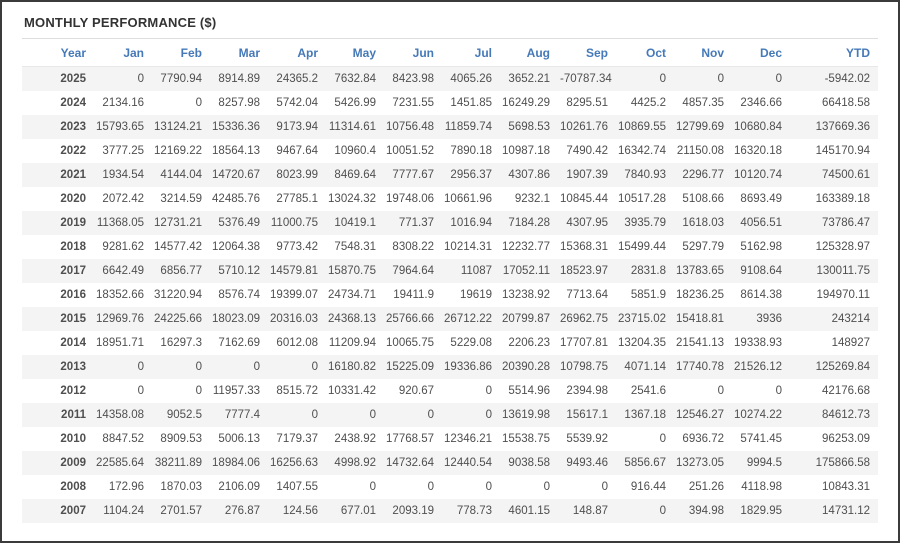  What do you see at coordinates (297, 438) in the screenshot?
I see `value-cell: 7179.37` at bounding box center [297, 438].